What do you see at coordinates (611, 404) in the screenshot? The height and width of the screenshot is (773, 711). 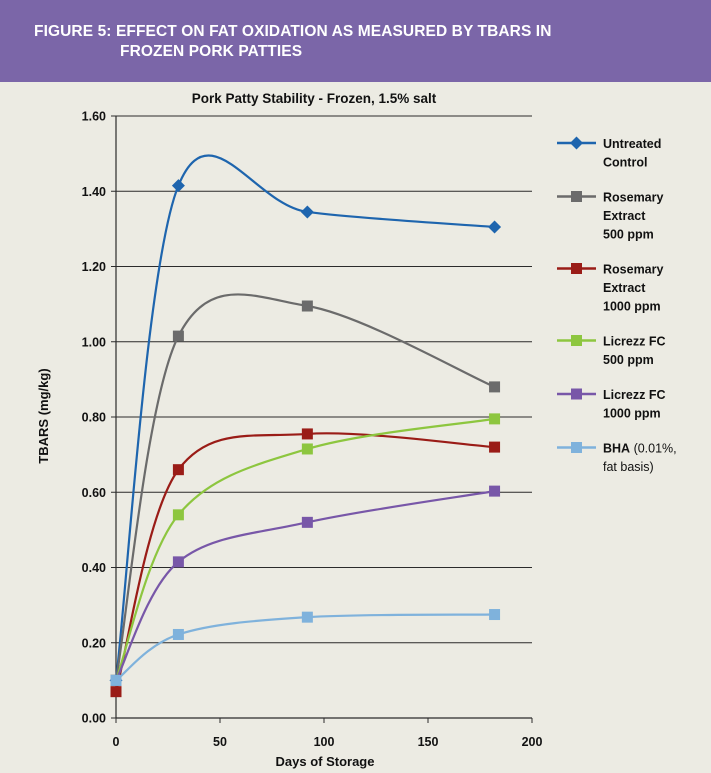 I see `legend-item-5: Licrezz FC 1000 ppm` at bounding box center [611, 404].